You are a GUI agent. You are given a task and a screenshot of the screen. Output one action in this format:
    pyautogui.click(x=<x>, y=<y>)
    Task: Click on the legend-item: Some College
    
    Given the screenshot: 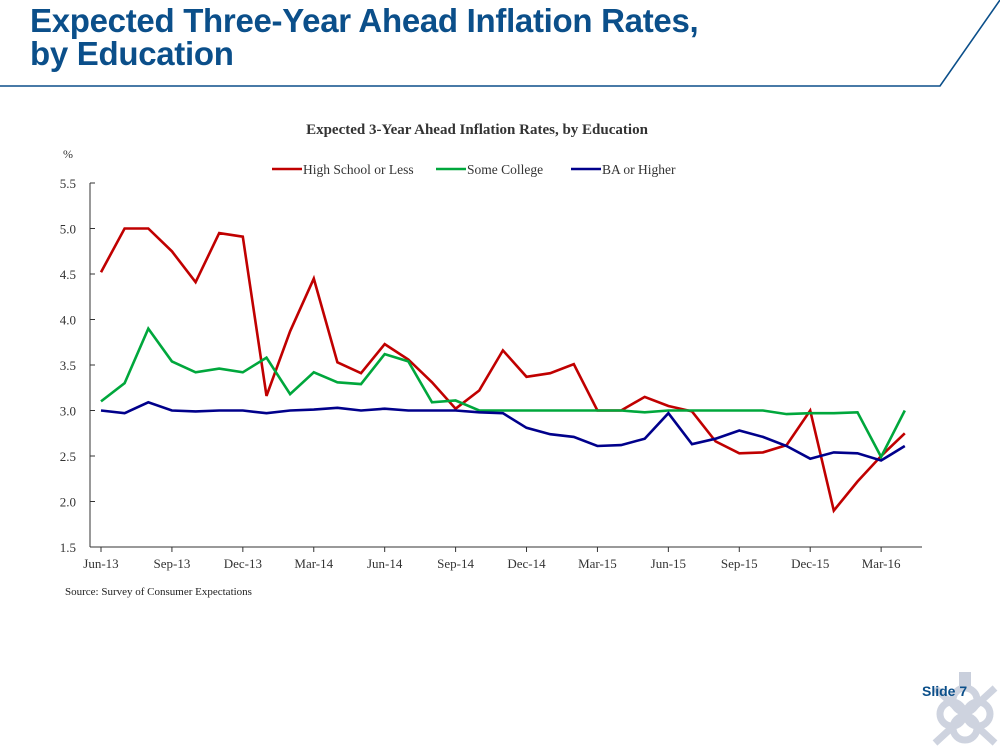 What is the action you would take?
    pyautogui.click(x=489, y=169)
    